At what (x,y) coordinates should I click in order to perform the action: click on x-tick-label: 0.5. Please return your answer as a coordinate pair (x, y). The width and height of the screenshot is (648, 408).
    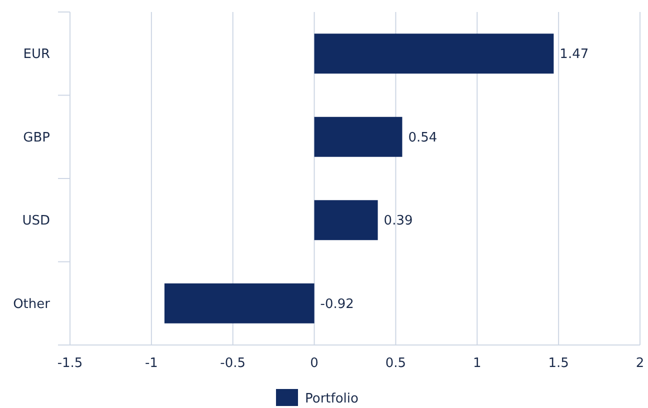
    Looking at the image, I should click on (395, 363).